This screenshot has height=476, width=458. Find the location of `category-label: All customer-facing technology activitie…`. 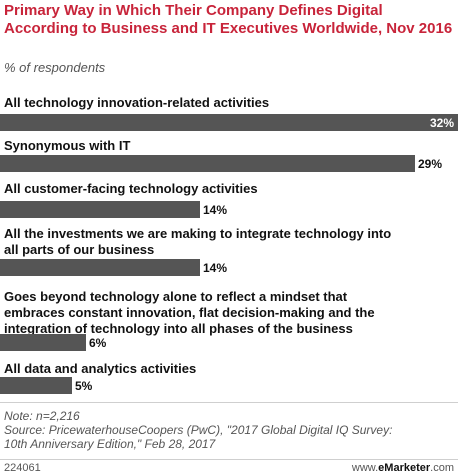

category-label: All customer-facing technology activitie… is located at coordinates (131, 188).